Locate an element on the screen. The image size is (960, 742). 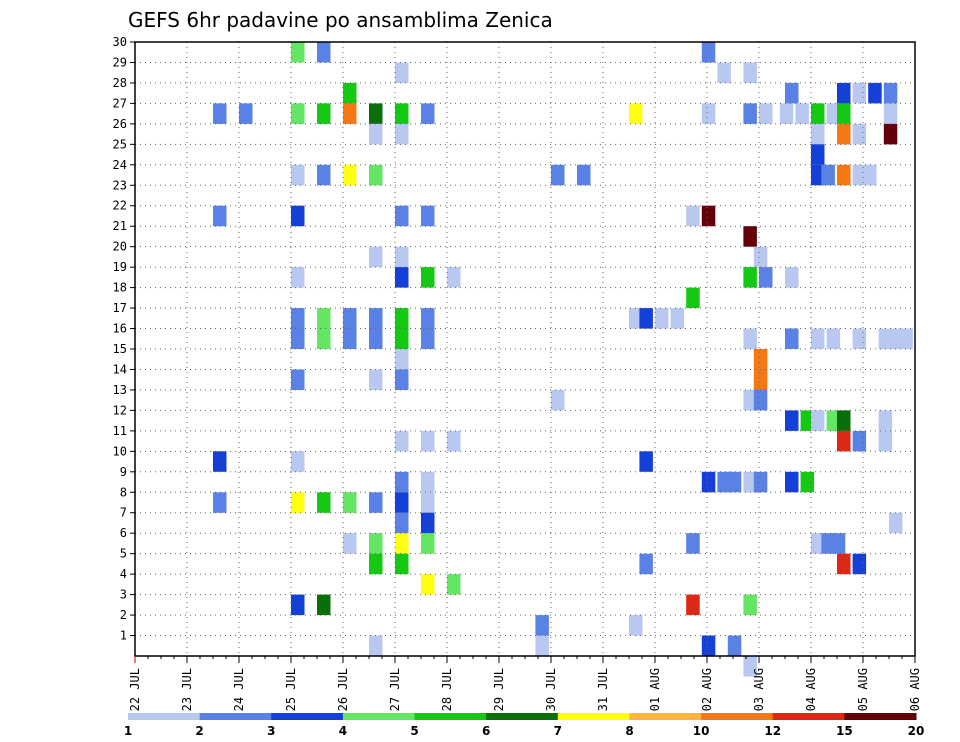
x-tick-label: 04 AUG is located at coordinates (811, 689).